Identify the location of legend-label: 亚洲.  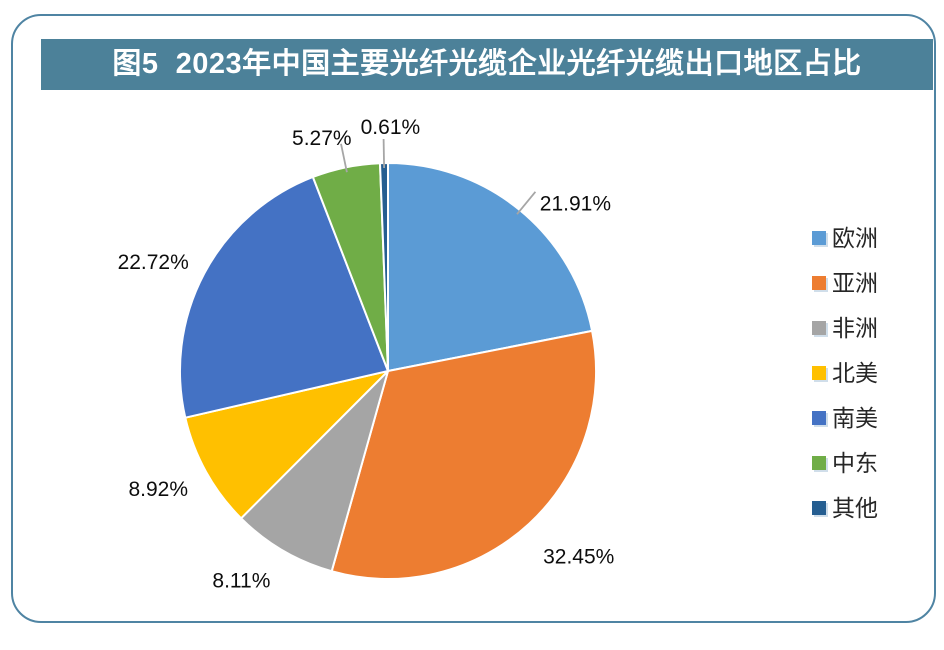
(855, 282).